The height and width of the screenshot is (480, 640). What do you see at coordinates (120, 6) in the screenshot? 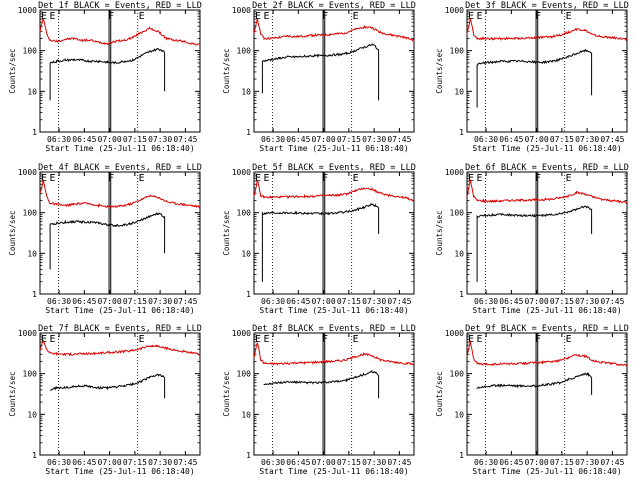
I see `chart-title: Det 1f BLACK = Events, RED = LLD` at bounding box center [120, 6].